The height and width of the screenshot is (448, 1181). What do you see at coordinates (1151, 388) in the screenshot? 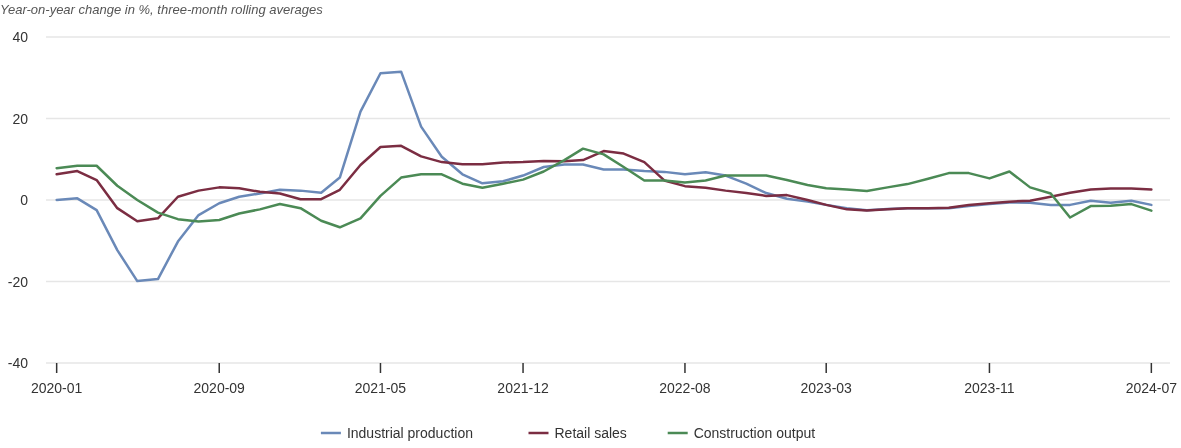
I see `x-tick-label: 2024-07` at bounding box center [1151, 388].